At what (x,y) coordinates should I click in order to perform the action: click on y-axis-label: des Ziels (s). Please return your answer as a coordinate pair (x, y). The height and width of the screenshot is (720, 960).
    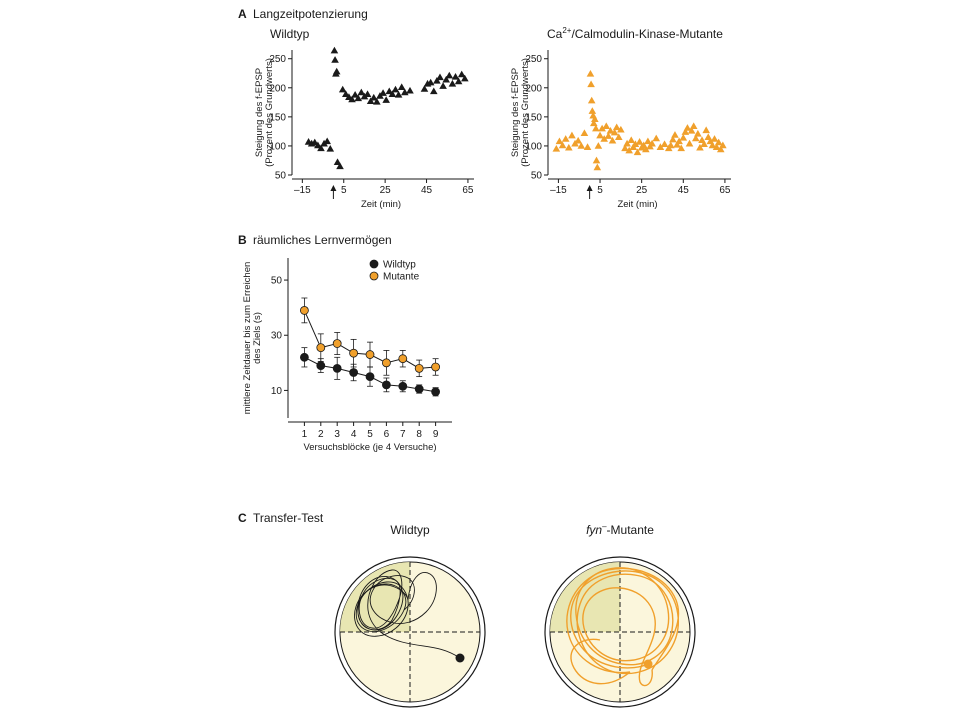
    Looking at the image, I should click on (257, 338).